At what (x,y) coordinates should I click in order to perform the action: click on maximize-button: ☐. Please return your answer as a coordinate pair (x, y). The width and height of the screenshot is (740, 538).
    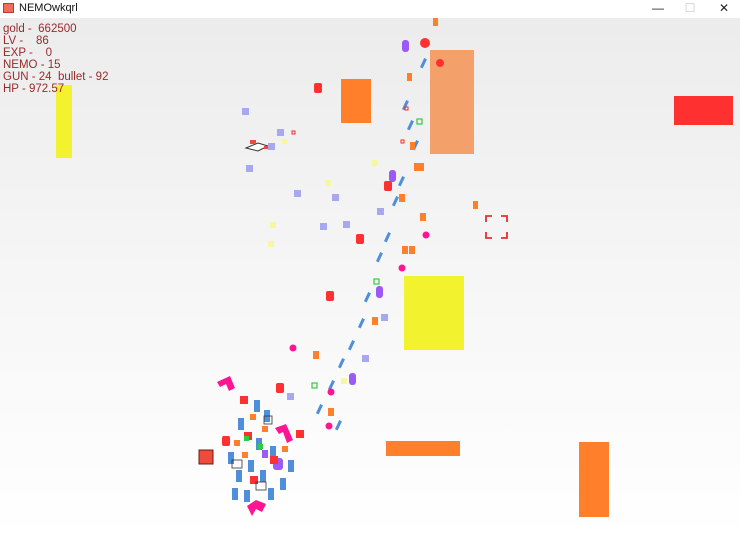
    Looking at the image, I should click on (690, 8).